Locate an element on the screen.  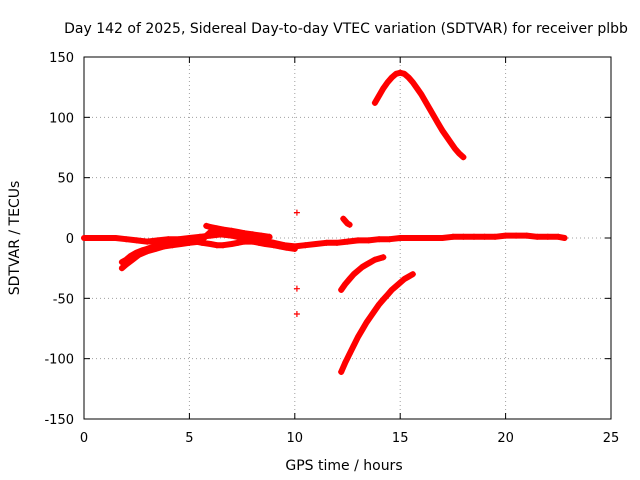
y-tick-label: 150 is located at coordinates (61, 58).